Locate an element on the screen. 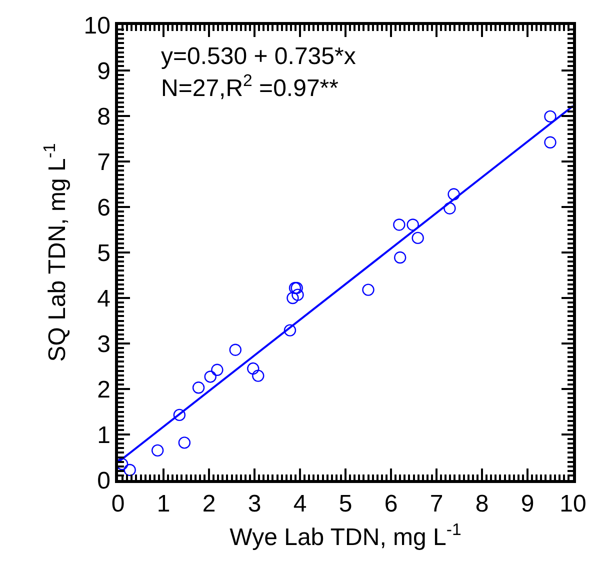 The width and height of the screenshot is (598, 579). y-tick-label: 6 is located at coordinates (103, 208).